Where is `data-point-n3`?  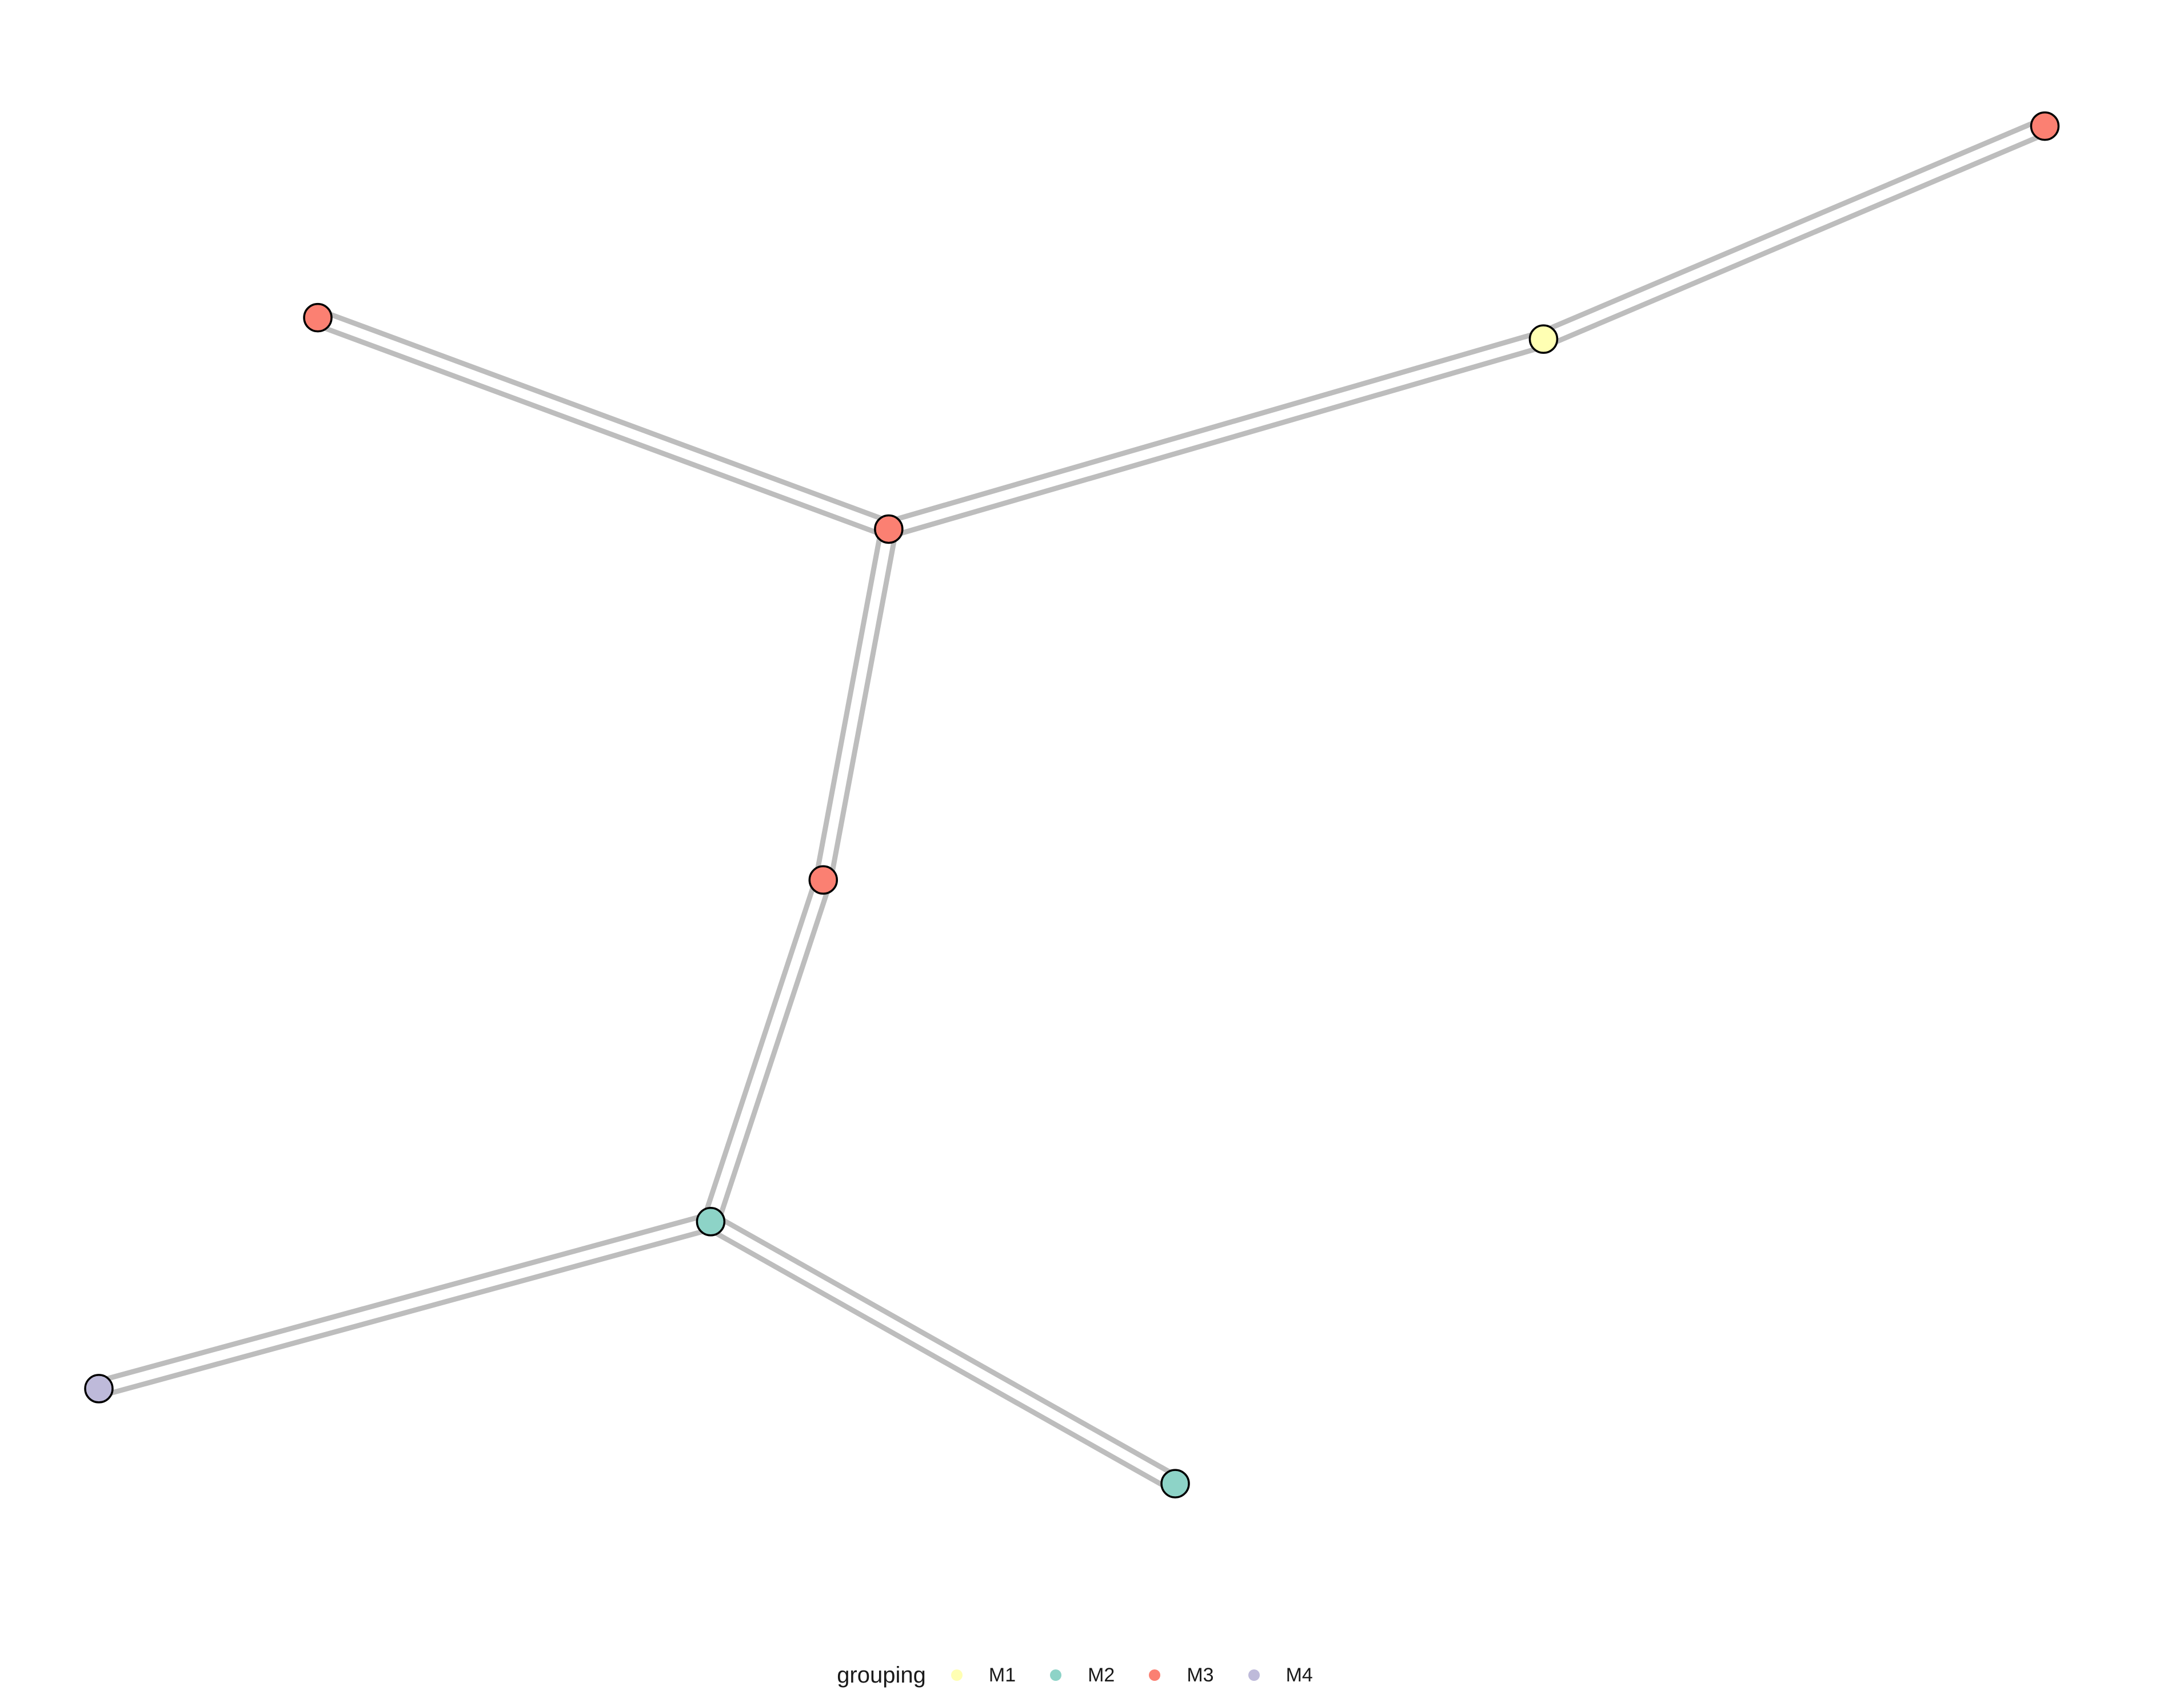
data-point-n3 is located at coordinates (1543, 339).